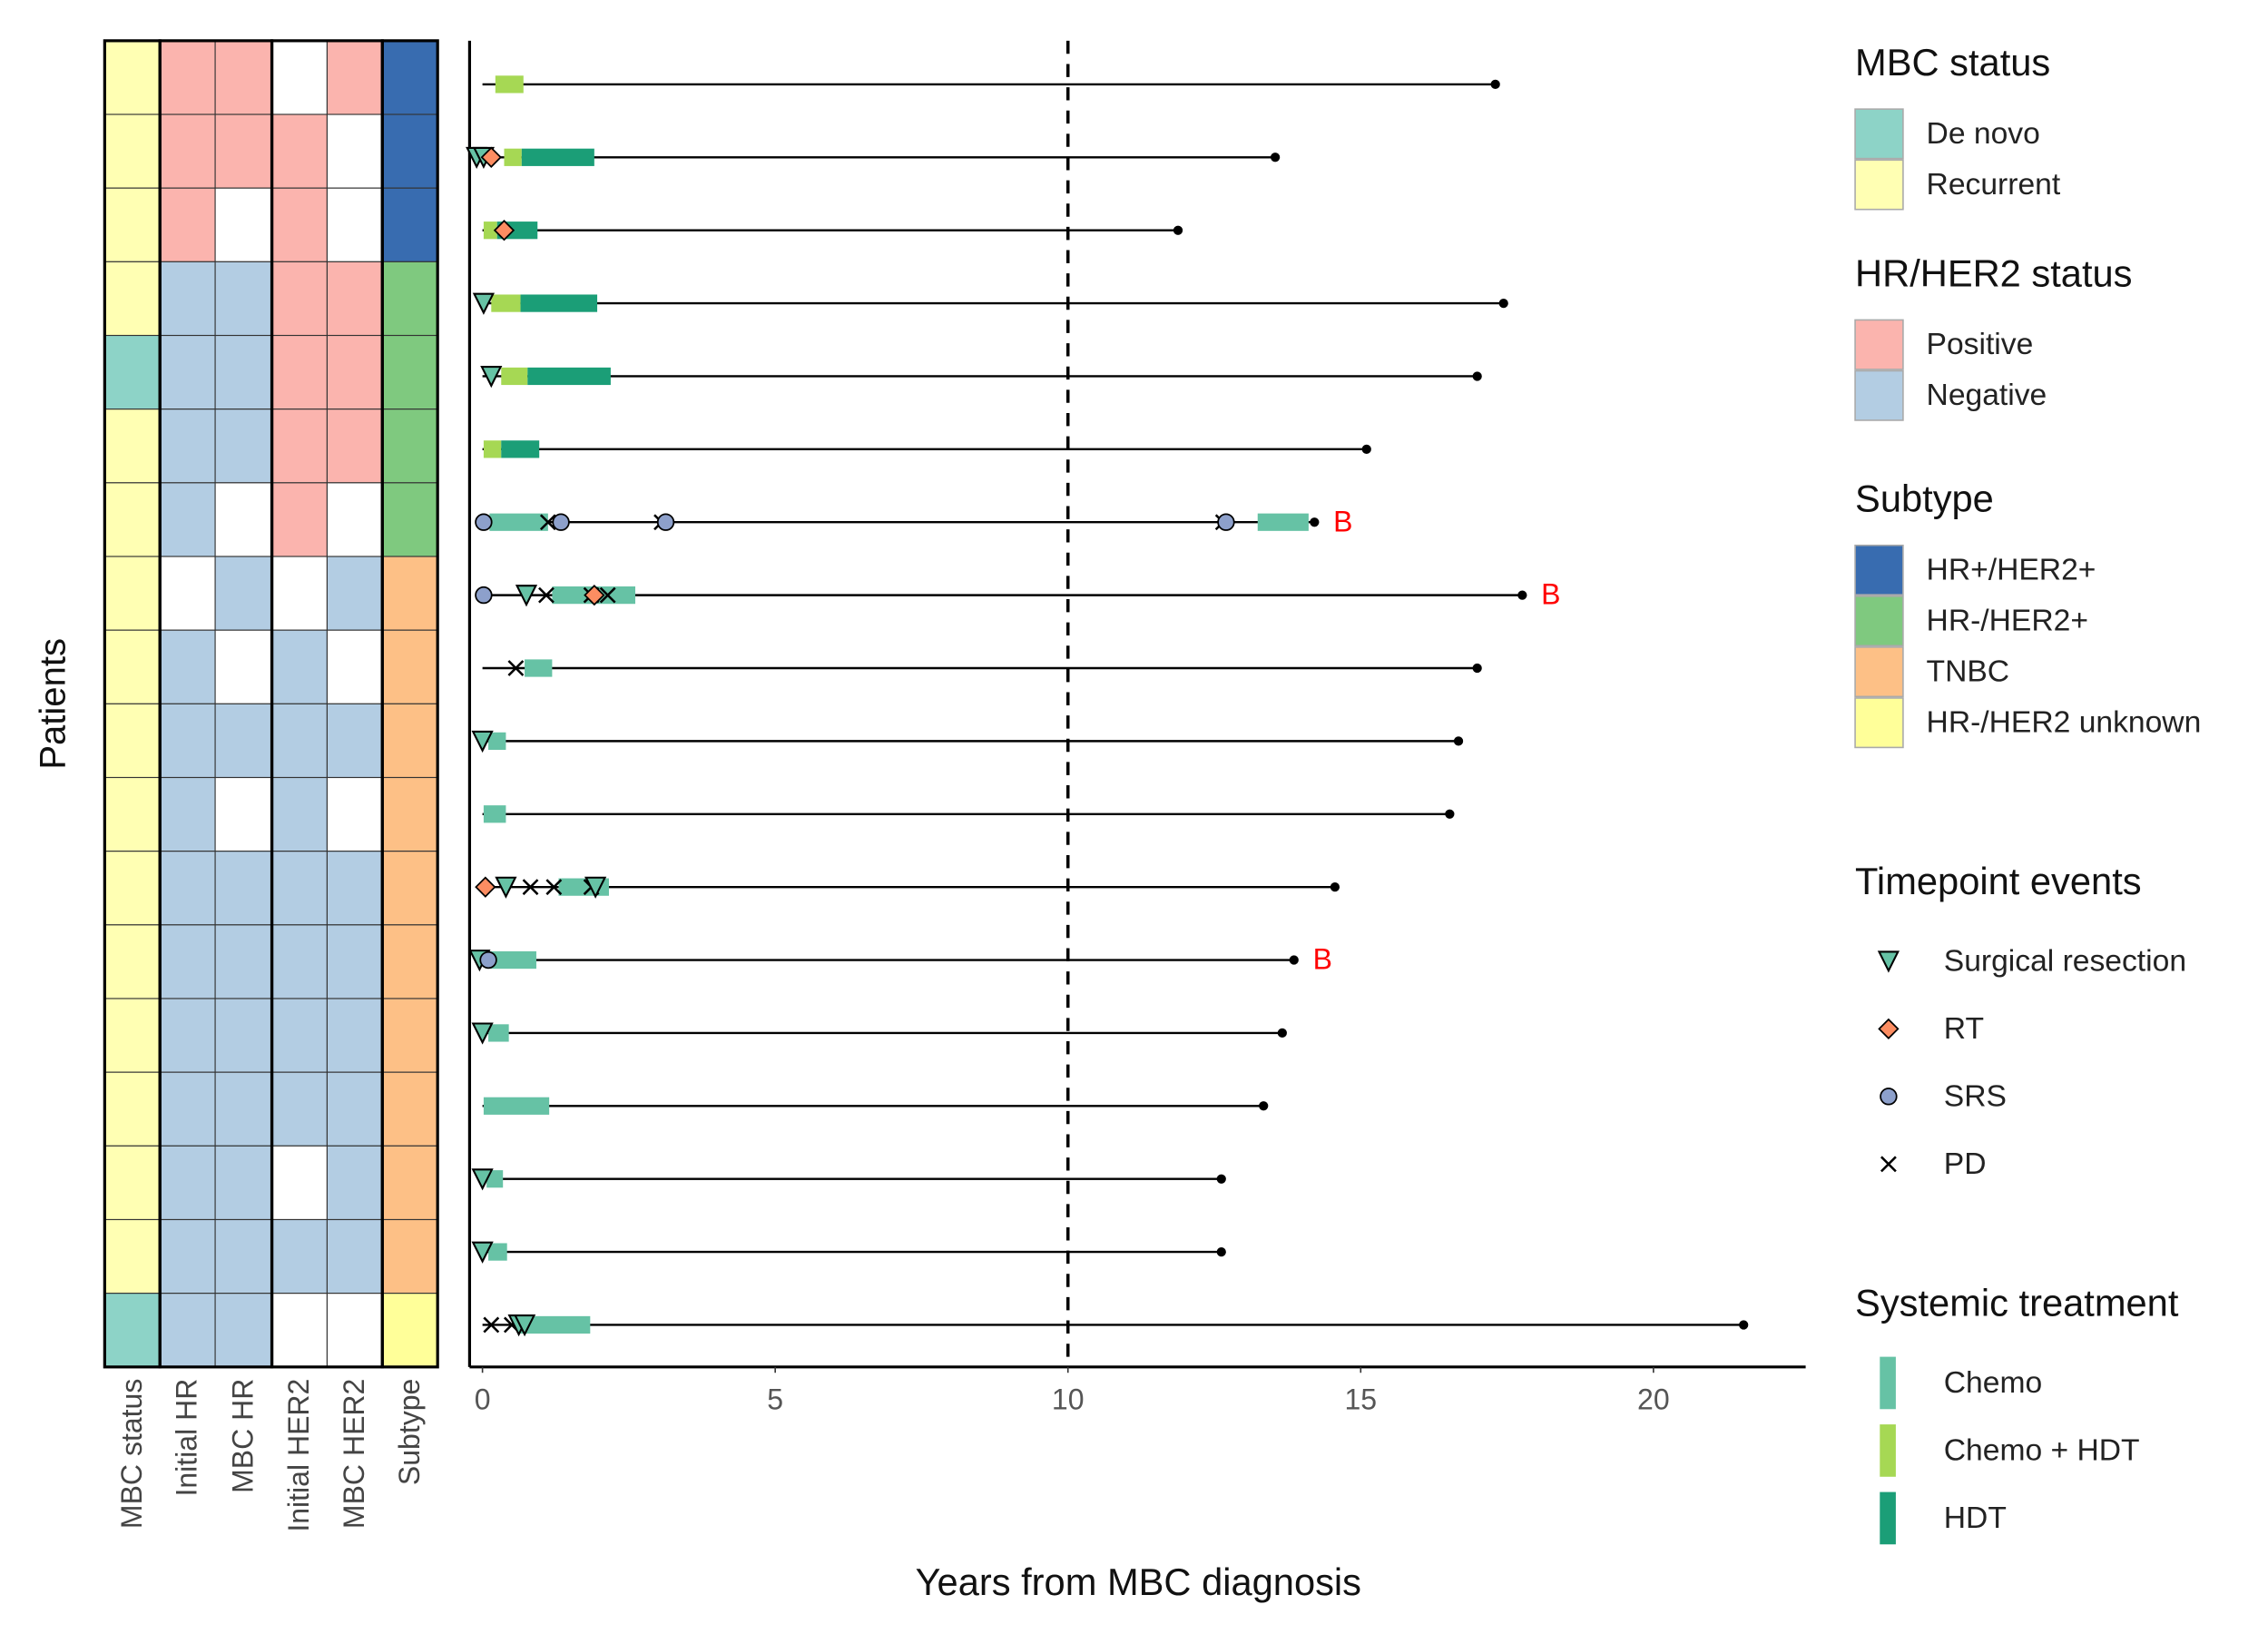  I want to click on legend-label: TNBC, so click(1968, 672).